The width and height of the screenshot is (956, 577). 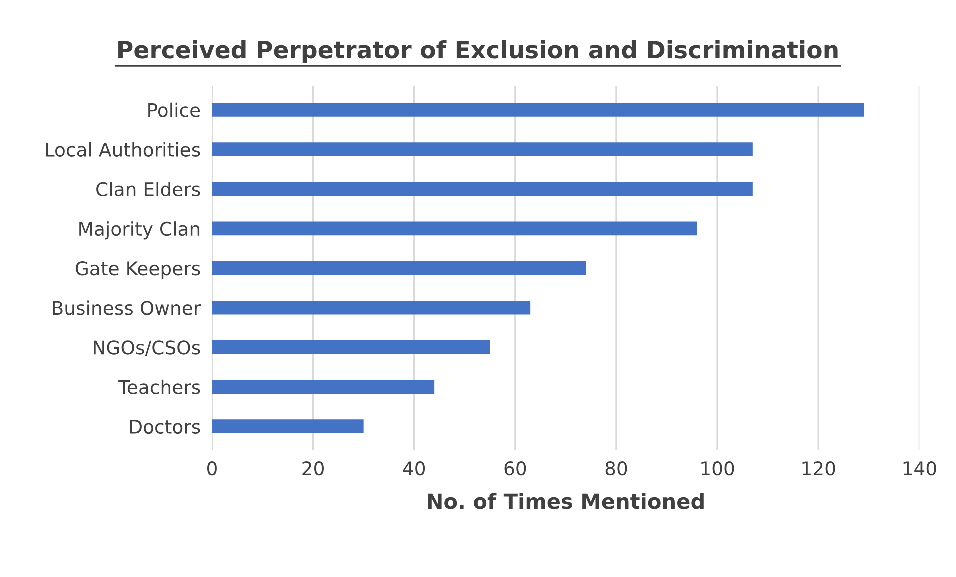 What do you see at coordinates (159, 387) in the screenshot?
I see `y-tick-label: Teachers` at bounding box center [159, 387].